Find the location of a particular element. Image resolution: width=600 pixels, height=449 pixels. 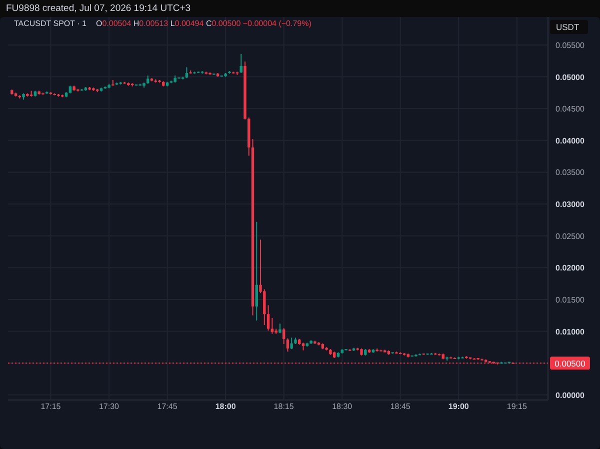

y-tick-label: 0.03000 is located at coordinates (571, 205).